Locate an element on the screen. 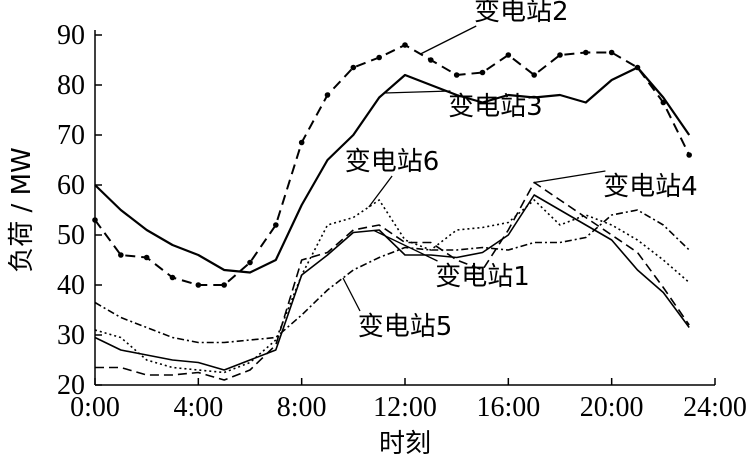  x-tick-label: 0:00 is located at coordinates (95, 407).